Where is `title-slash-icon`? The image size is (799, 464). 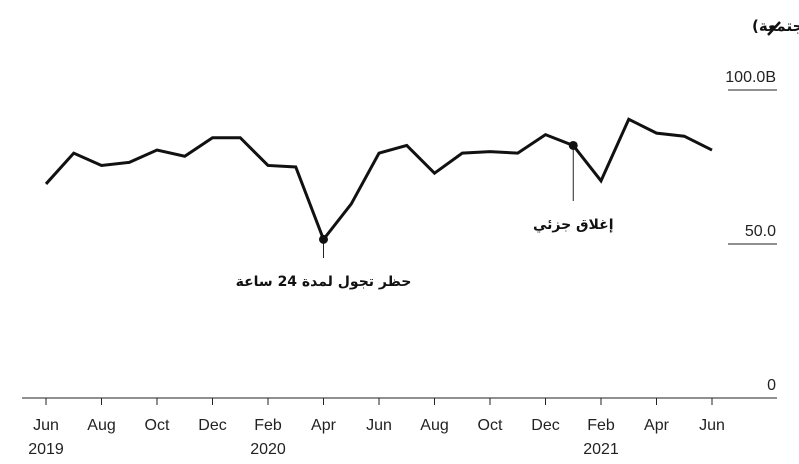
title-slash-icon is located at coordinates (774, 28).